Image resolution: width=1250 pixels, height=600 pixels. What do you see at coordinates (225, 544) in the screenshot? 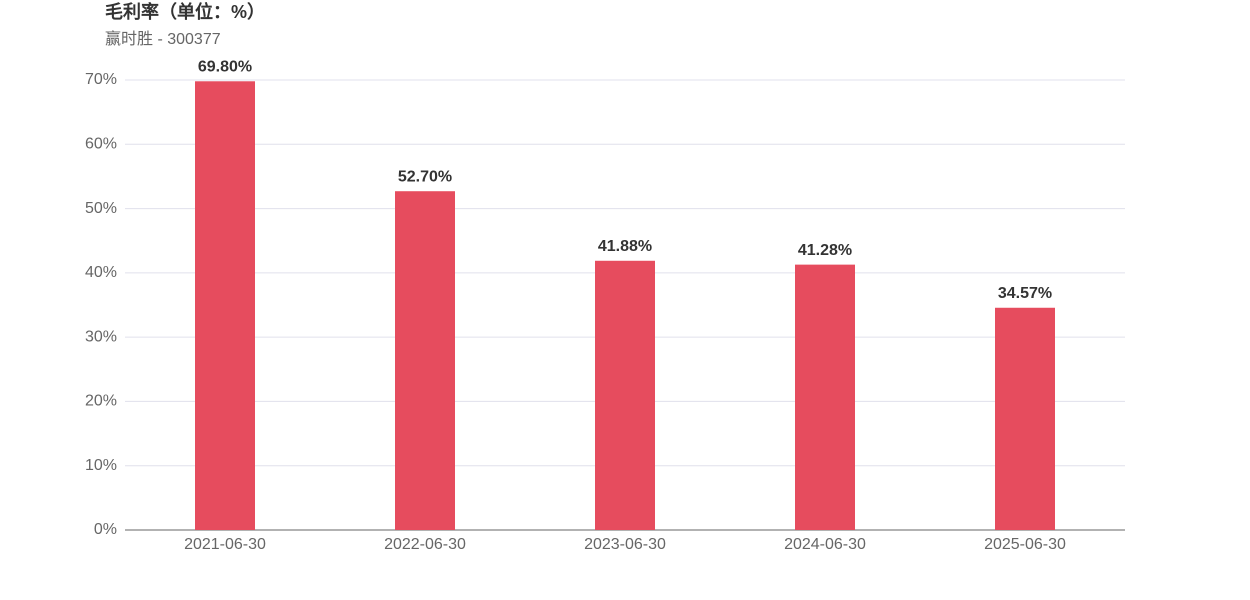
I see `x-tick-label: 2021-06-30` at bounding box center [225, 544].